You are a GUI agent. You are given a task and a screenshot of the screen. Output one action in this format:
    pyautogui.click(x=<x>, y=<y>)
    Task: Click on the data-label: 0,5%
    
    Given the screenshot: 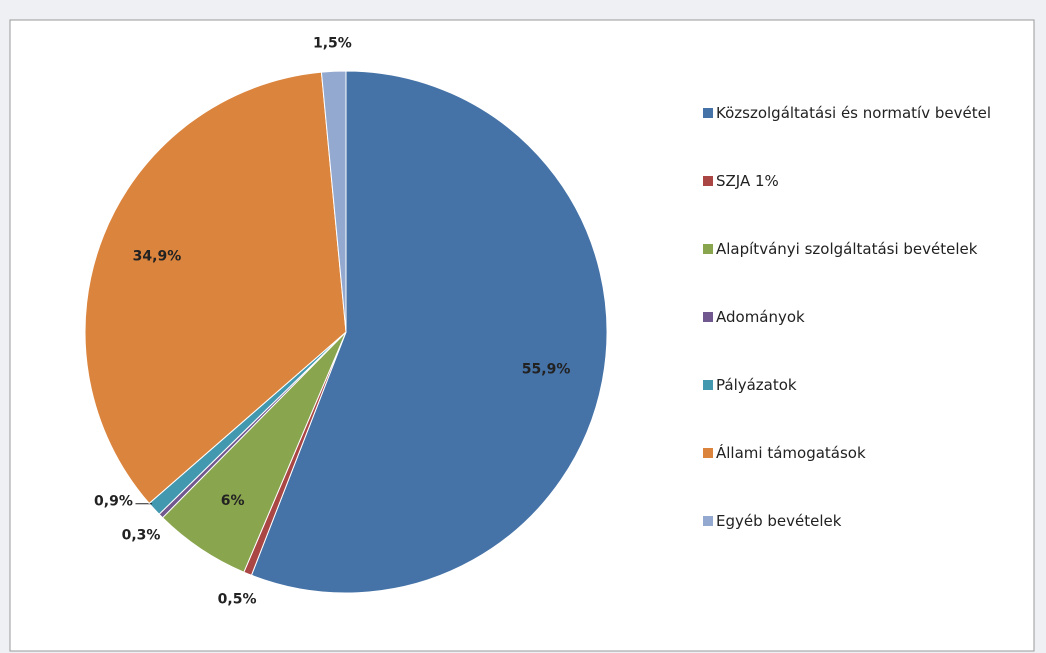 What is the action you would take?
    pyautogui.click(x=237, y=600)
    